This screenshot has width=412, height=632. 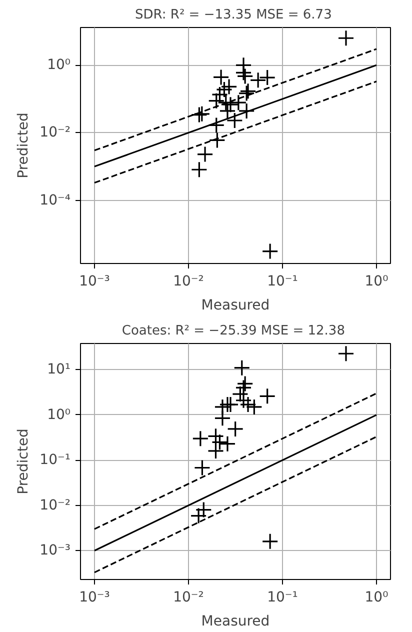 I want to click on y-tick-label: 10¹, so click(x=59, y=370).